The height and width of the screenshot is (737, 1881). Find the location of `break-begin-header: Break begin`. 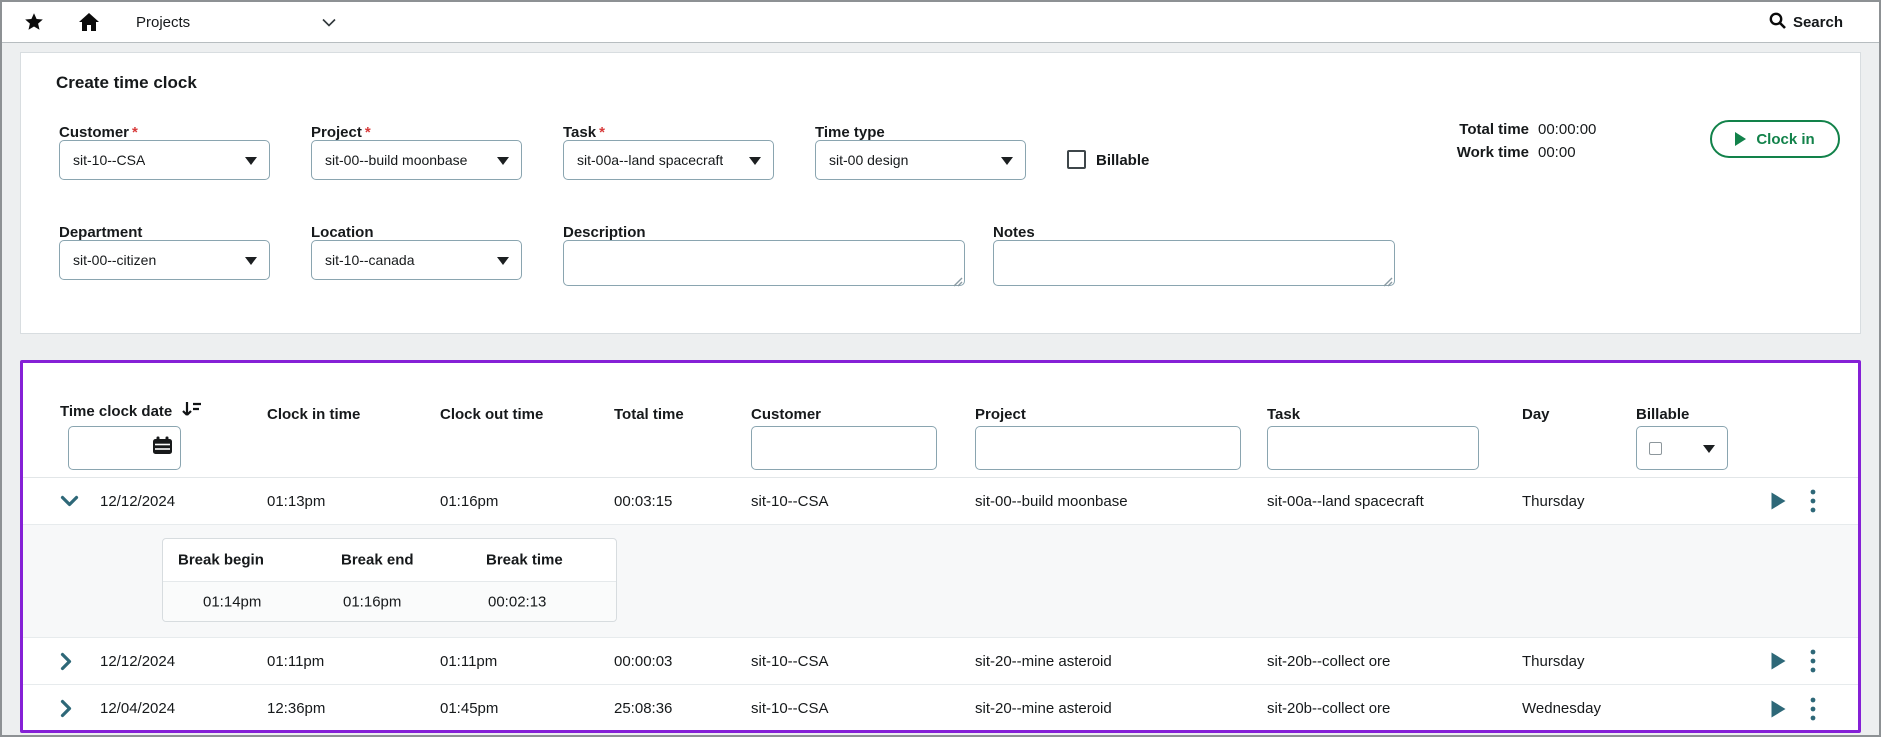

break-begin-header: Break begin is located at coordinates (221, 560).